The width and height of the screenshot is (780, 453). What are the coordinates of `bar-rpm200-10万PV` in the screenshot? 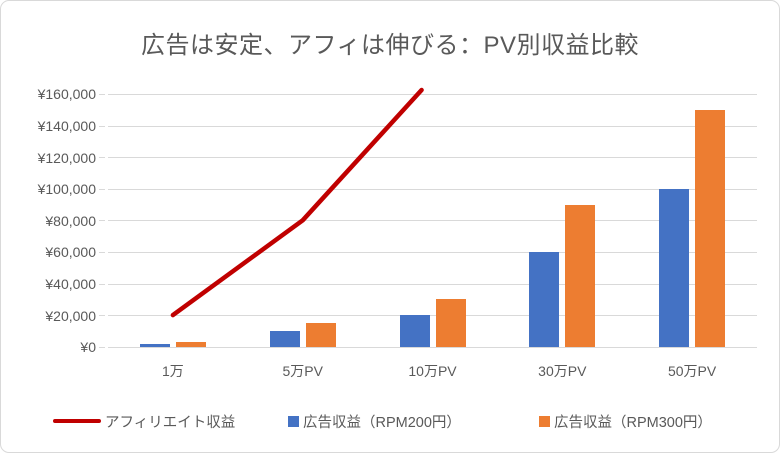 It's located at (414, 331).